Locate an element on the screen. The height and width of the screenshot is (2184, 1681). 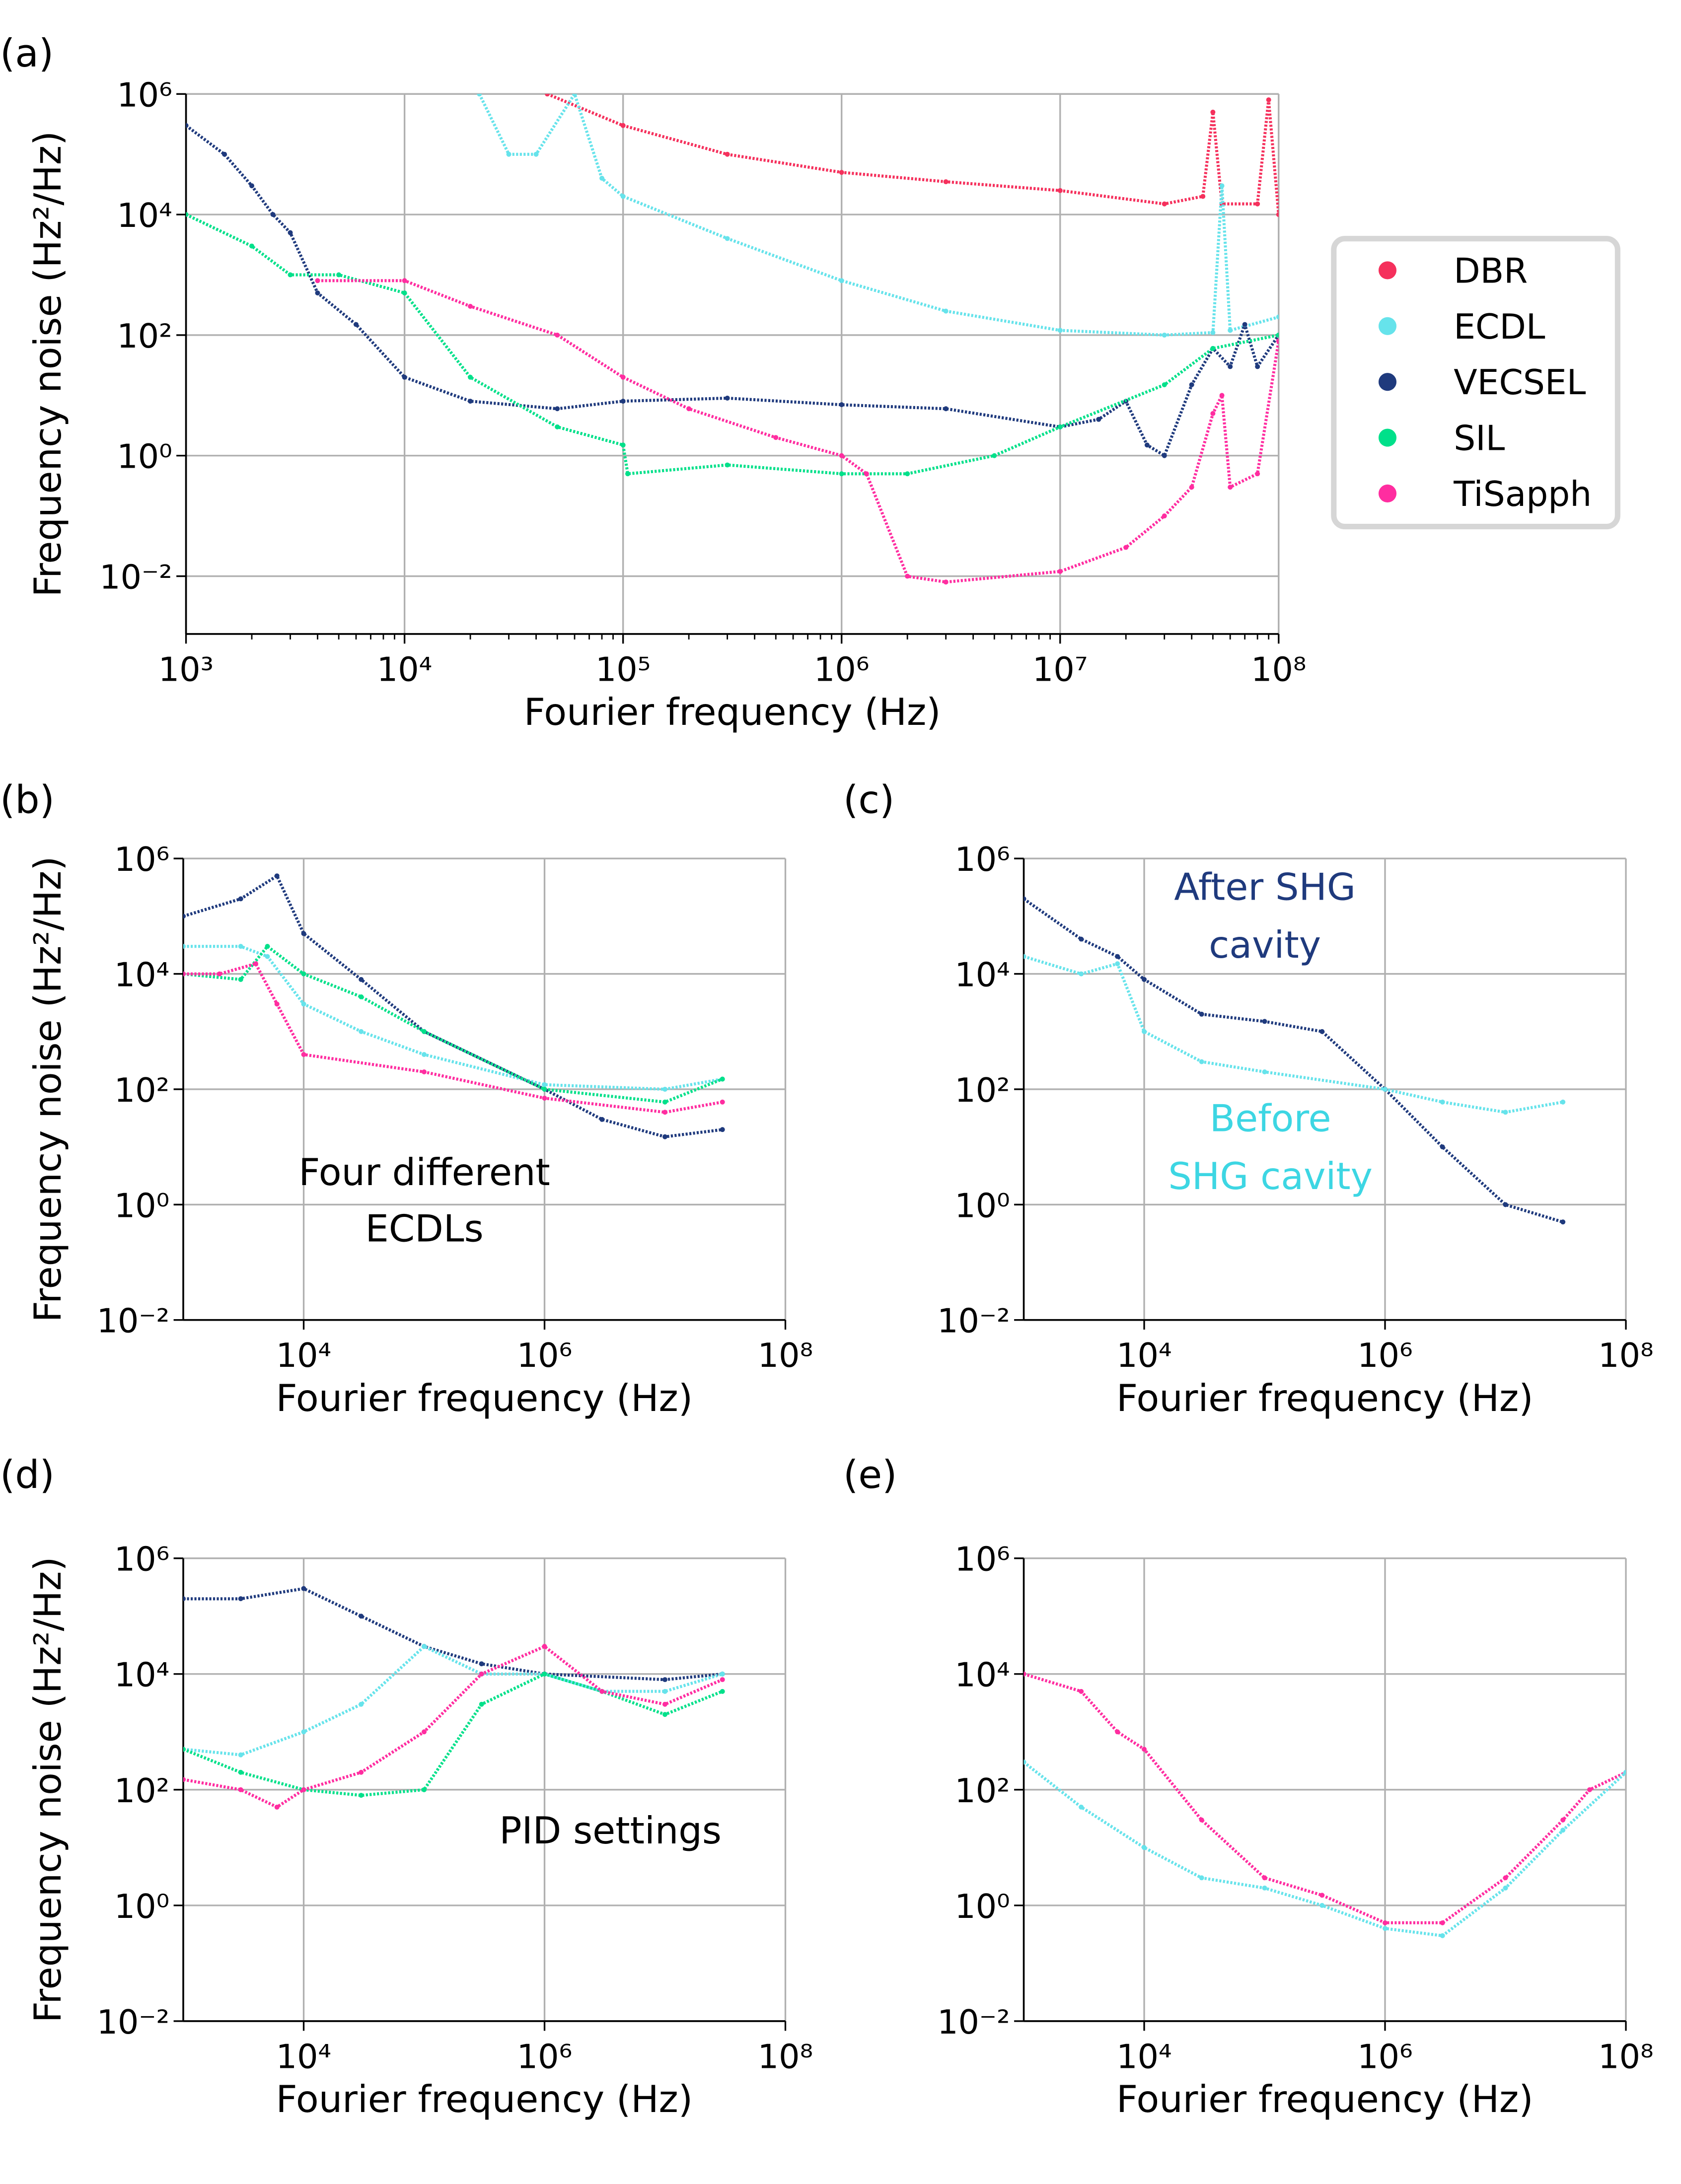
plot-area is located at coordinates (732, 339).